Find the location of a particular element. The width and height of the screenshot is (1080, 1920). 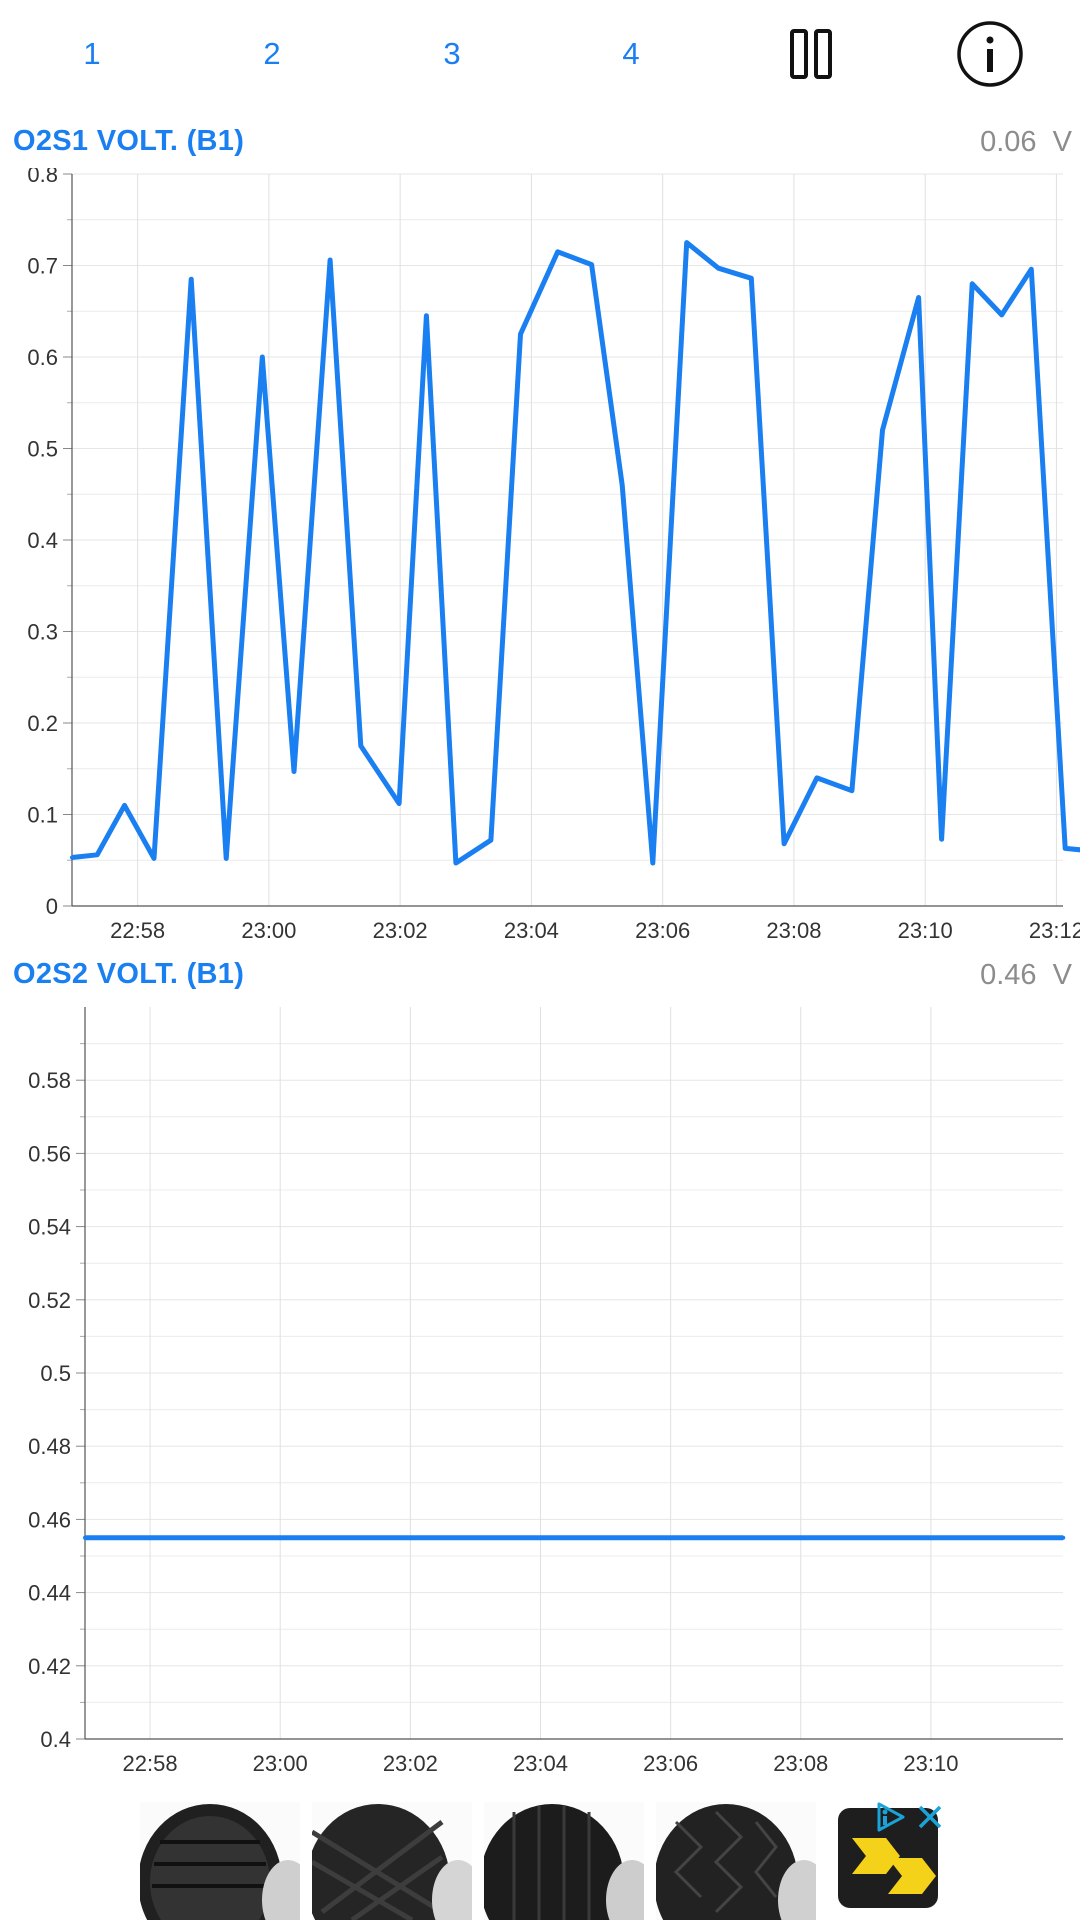

ad-banner is located at coordinates (540, 1855).